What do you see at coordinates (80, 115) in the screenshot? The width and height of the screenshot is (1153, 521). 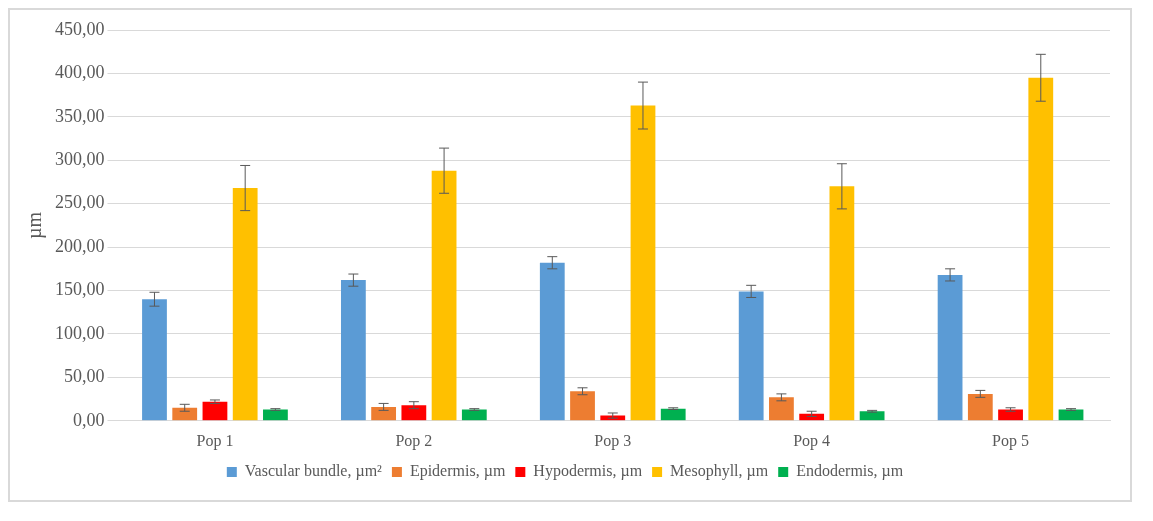 I see `y-tick-label: 350,00` at bounding box center [80, 115].